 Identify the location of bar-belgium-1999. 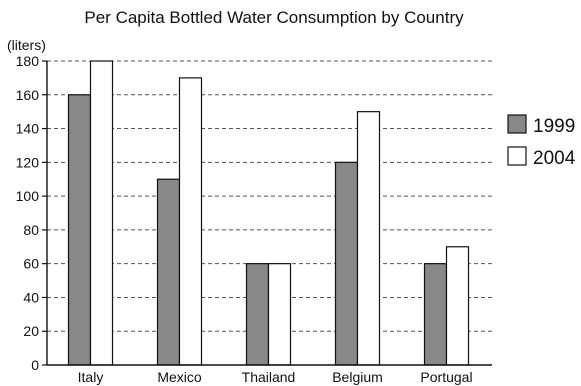
(346, 263).